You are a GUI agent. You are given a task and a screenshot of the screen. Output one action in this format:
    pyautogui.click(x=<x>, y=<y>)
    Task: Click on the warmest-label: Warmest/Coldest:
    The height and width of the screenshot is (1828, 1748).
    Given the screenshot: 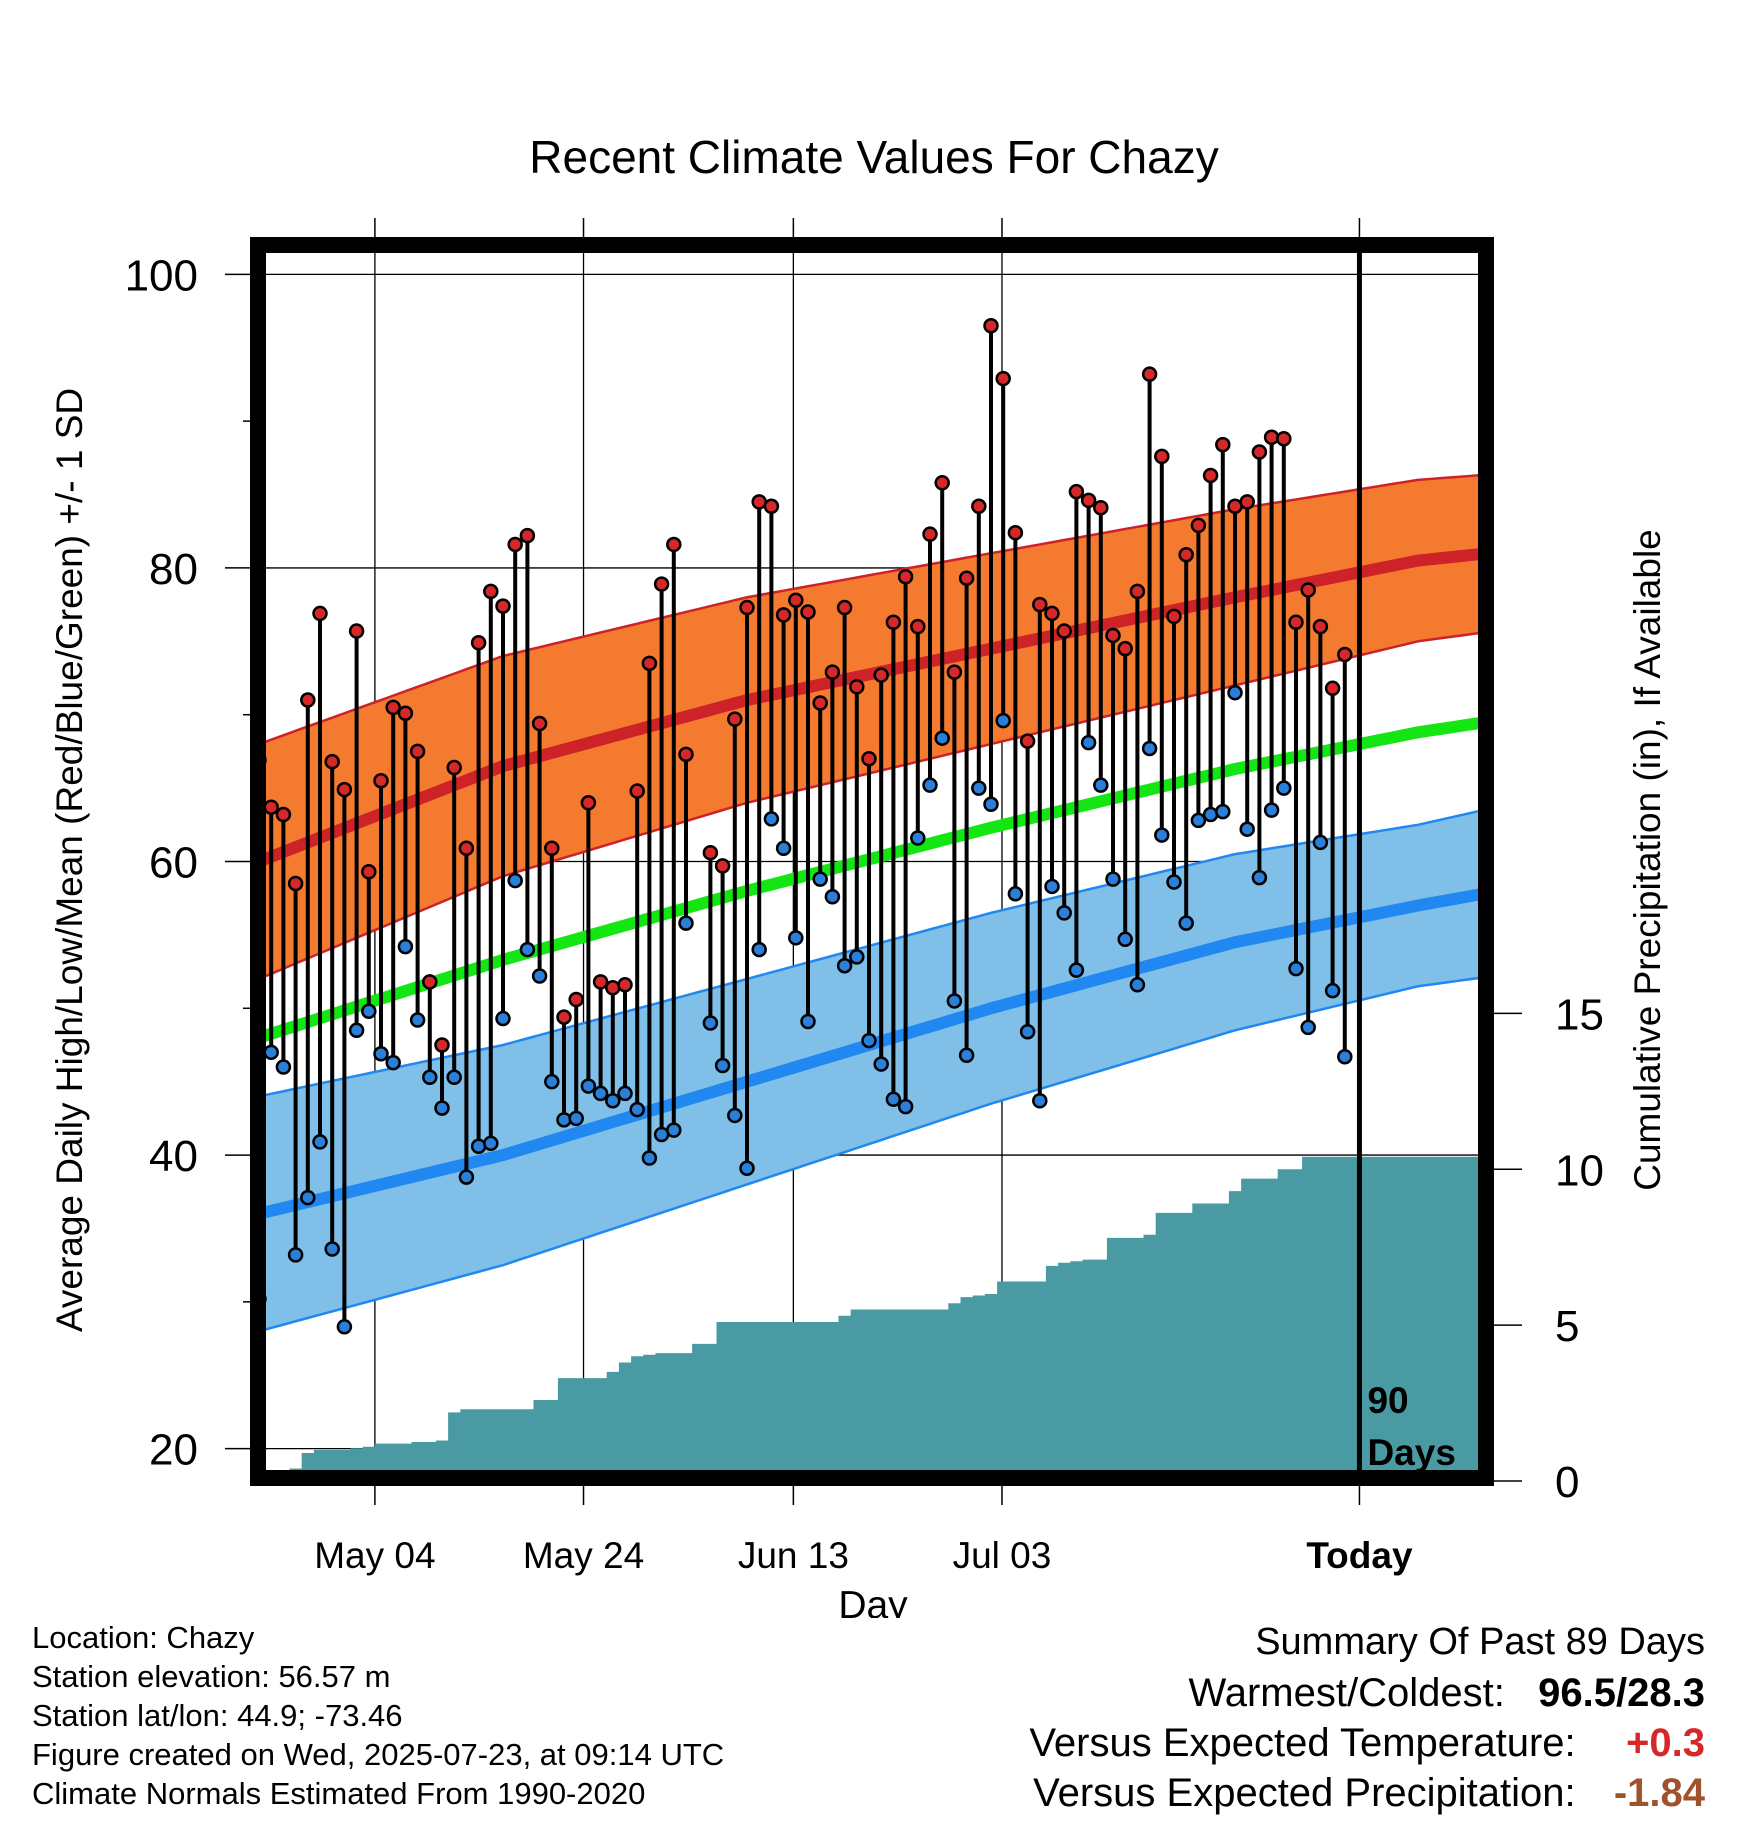 What is the action you would take?
    pyautogui.click(x=1346, y=1693)
    